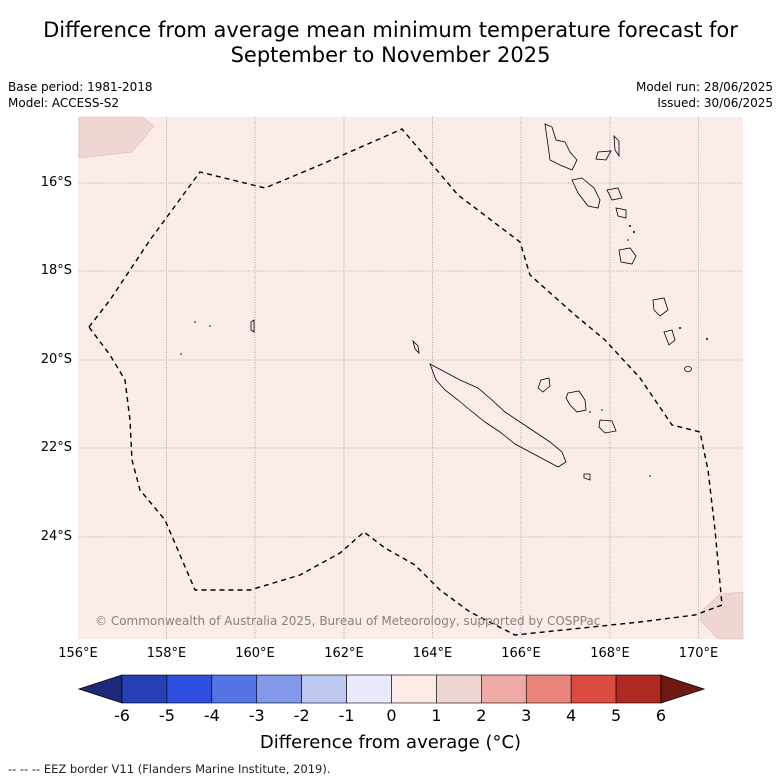 This screenshot has height=781, width=781. I want to click on erromango-island, so click(660, 307).